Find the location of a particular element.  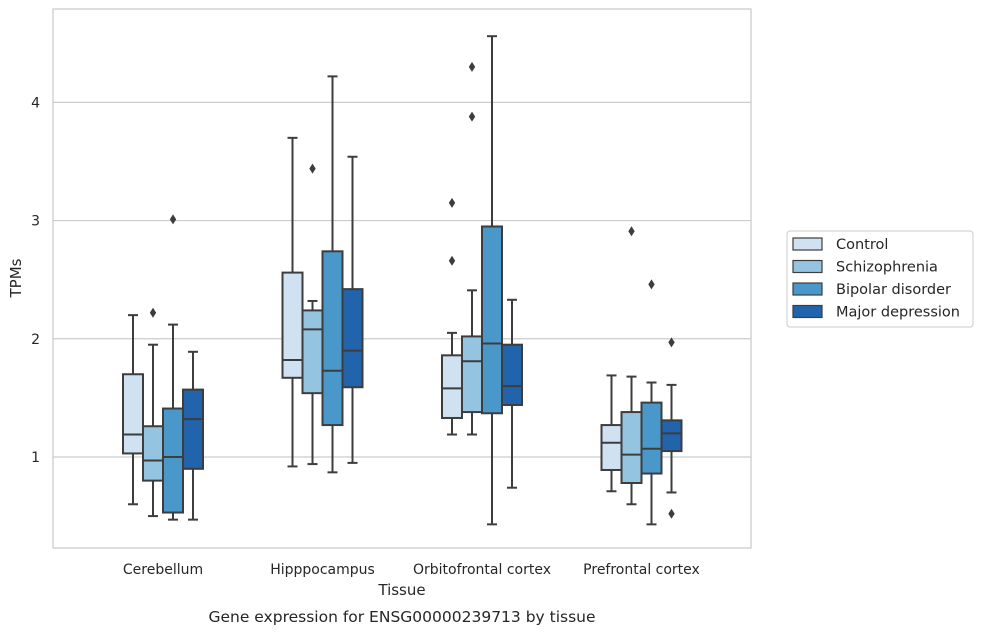

legend-item-1: Control is located at coordinates (840, 245).